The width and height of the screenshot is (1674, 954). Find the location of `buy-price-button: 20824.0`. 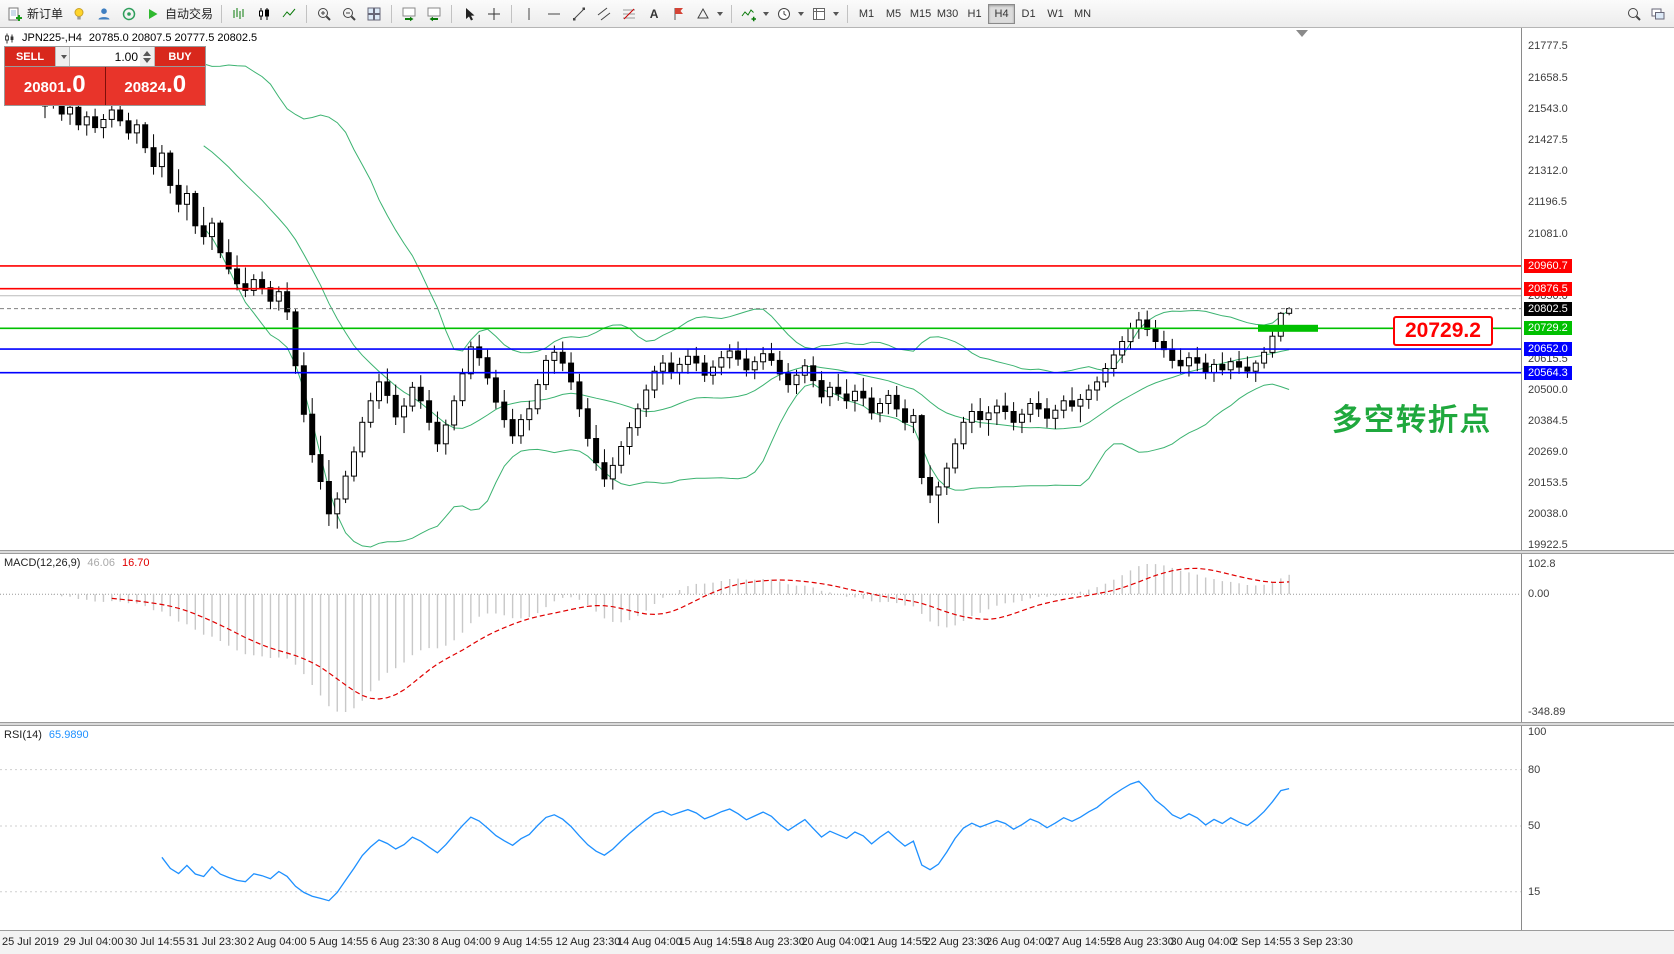

buy-price-button: 20824.0 is located at coordinates (155, 86).